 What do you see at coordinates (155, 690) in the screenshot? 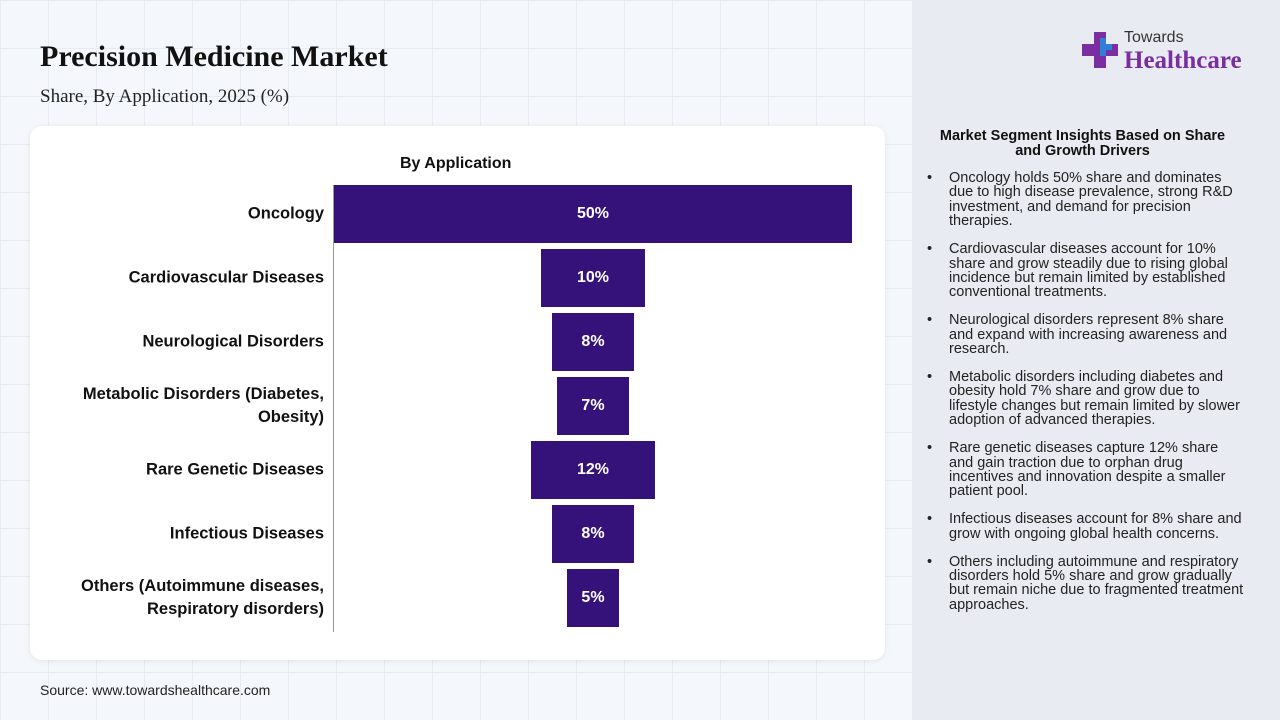
I see `source: Source: www.towardshealthcare.com` at bounding box center [155, 690].